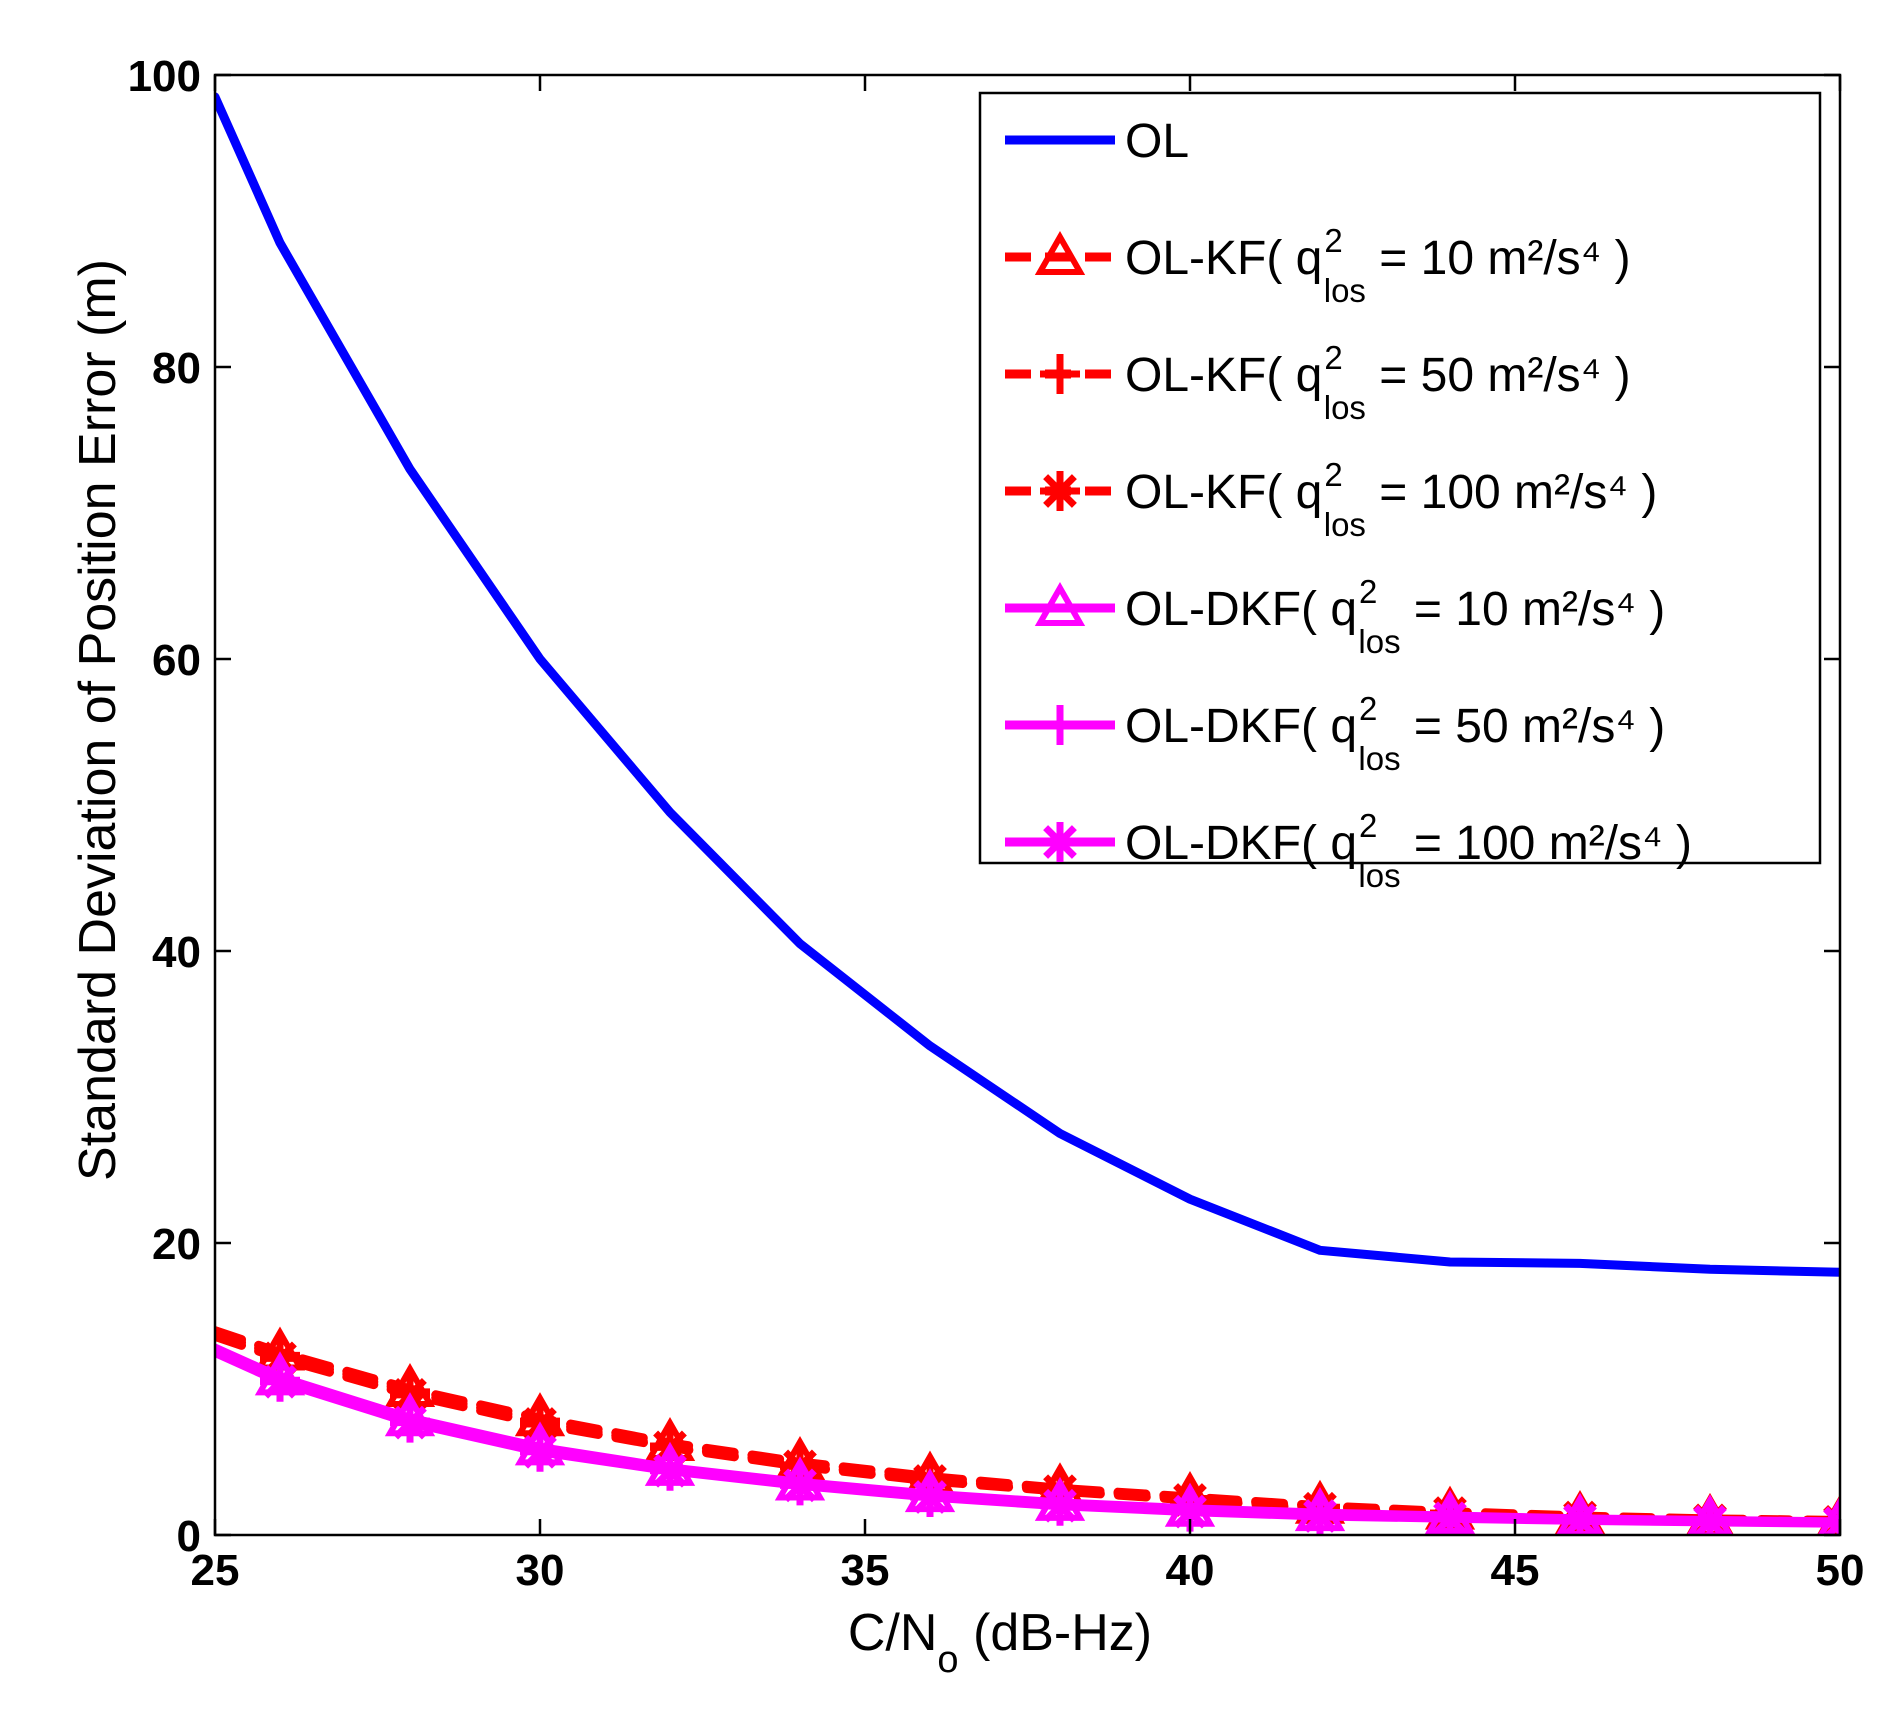 This screenshot has height=1717, width=1889. I want to click on x-tick-label: 35, so click(865, 1570).